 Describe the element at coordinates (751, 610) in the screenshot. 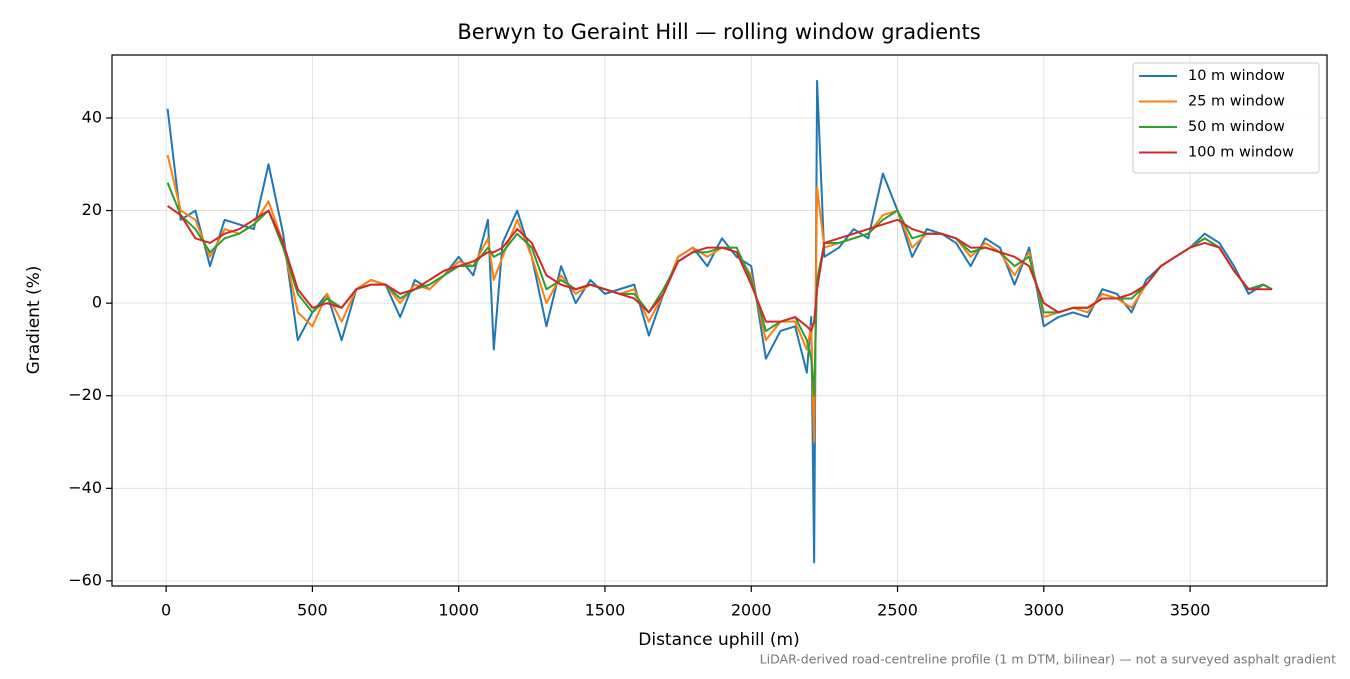

I see `x-tick-label: 2000` at that location.